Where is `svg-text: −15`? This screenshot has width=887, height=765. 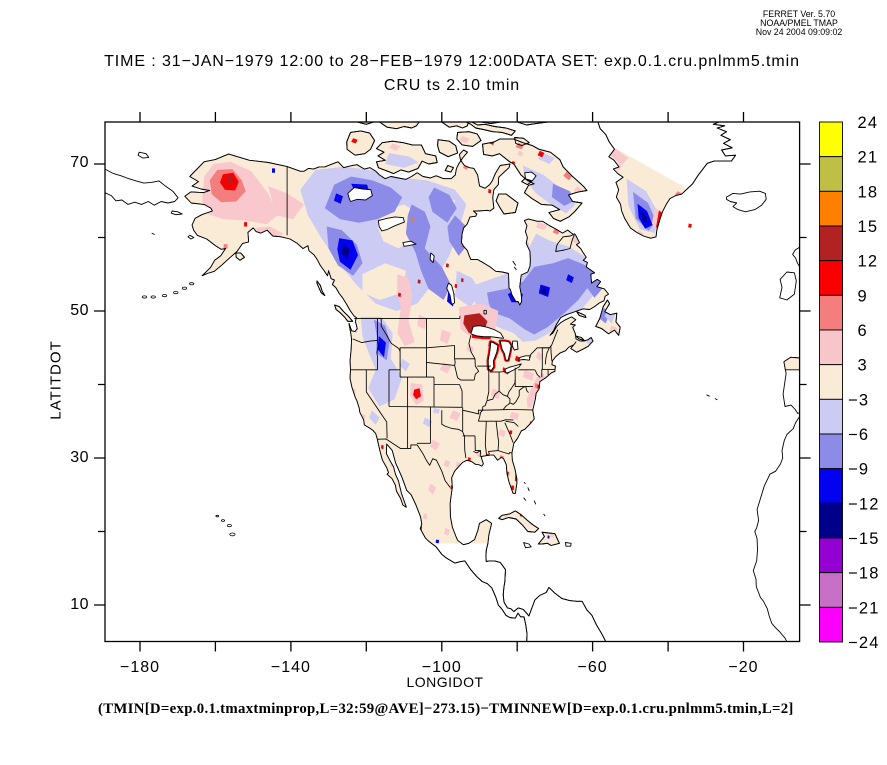
svg-text: −15 is located at coordinates (864, 539).